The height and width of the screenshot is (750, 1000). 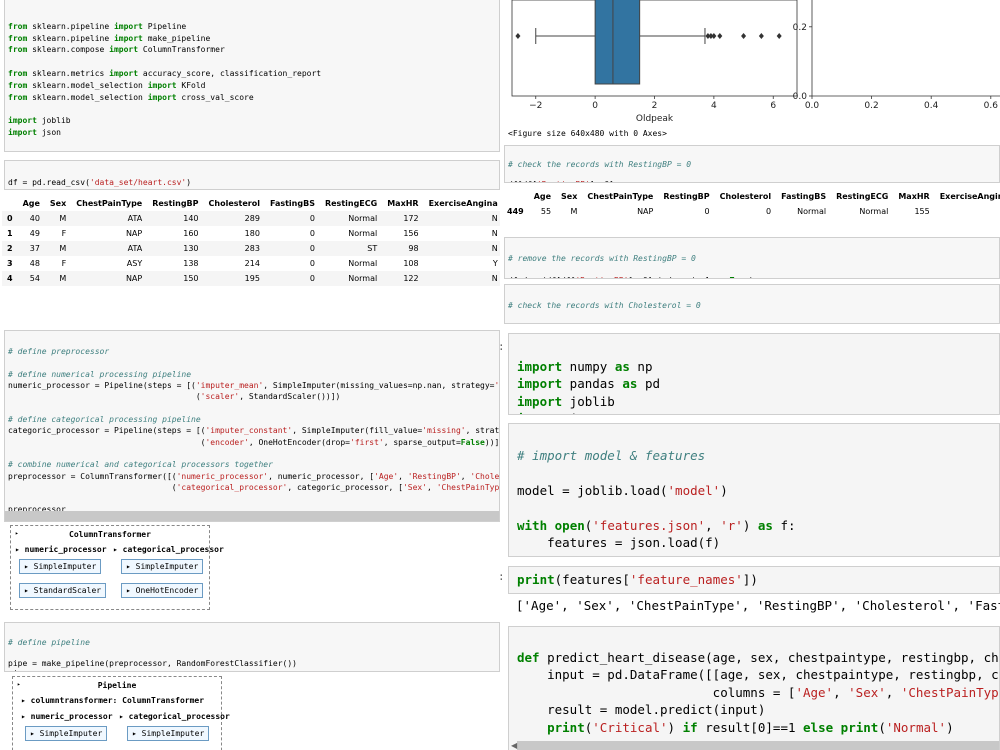 What do you see at coordinates (34, 233) in the screenshot?
I see `table-cell: 49` at bounding box center [34, 233].